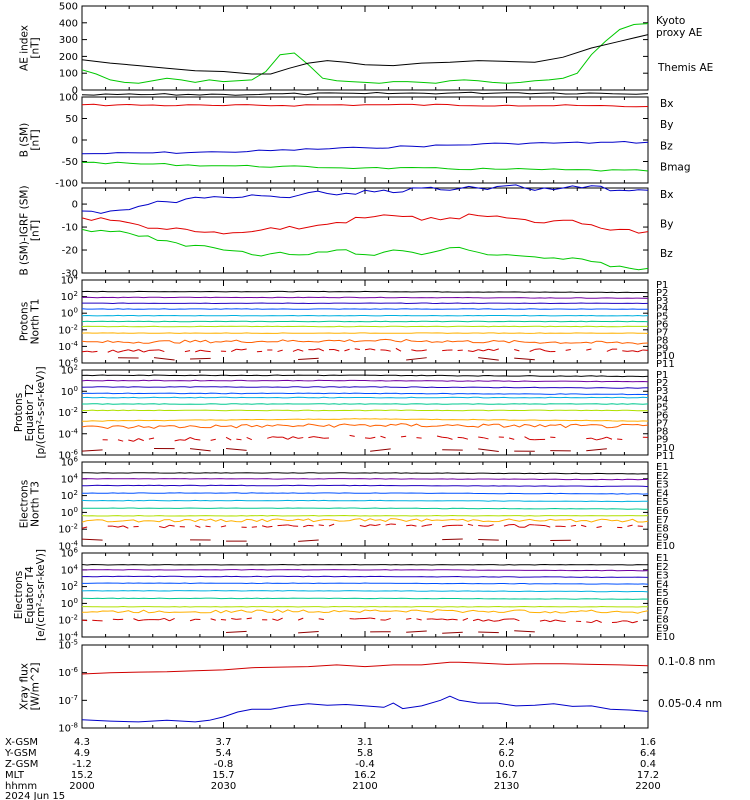 The width and height of the screenshot is (750, 800). I want to click on panel-3: -30 -20 -10 0 B (SM)-IGRF (SM)[nT] Bx By Bz, so click(346, 232).